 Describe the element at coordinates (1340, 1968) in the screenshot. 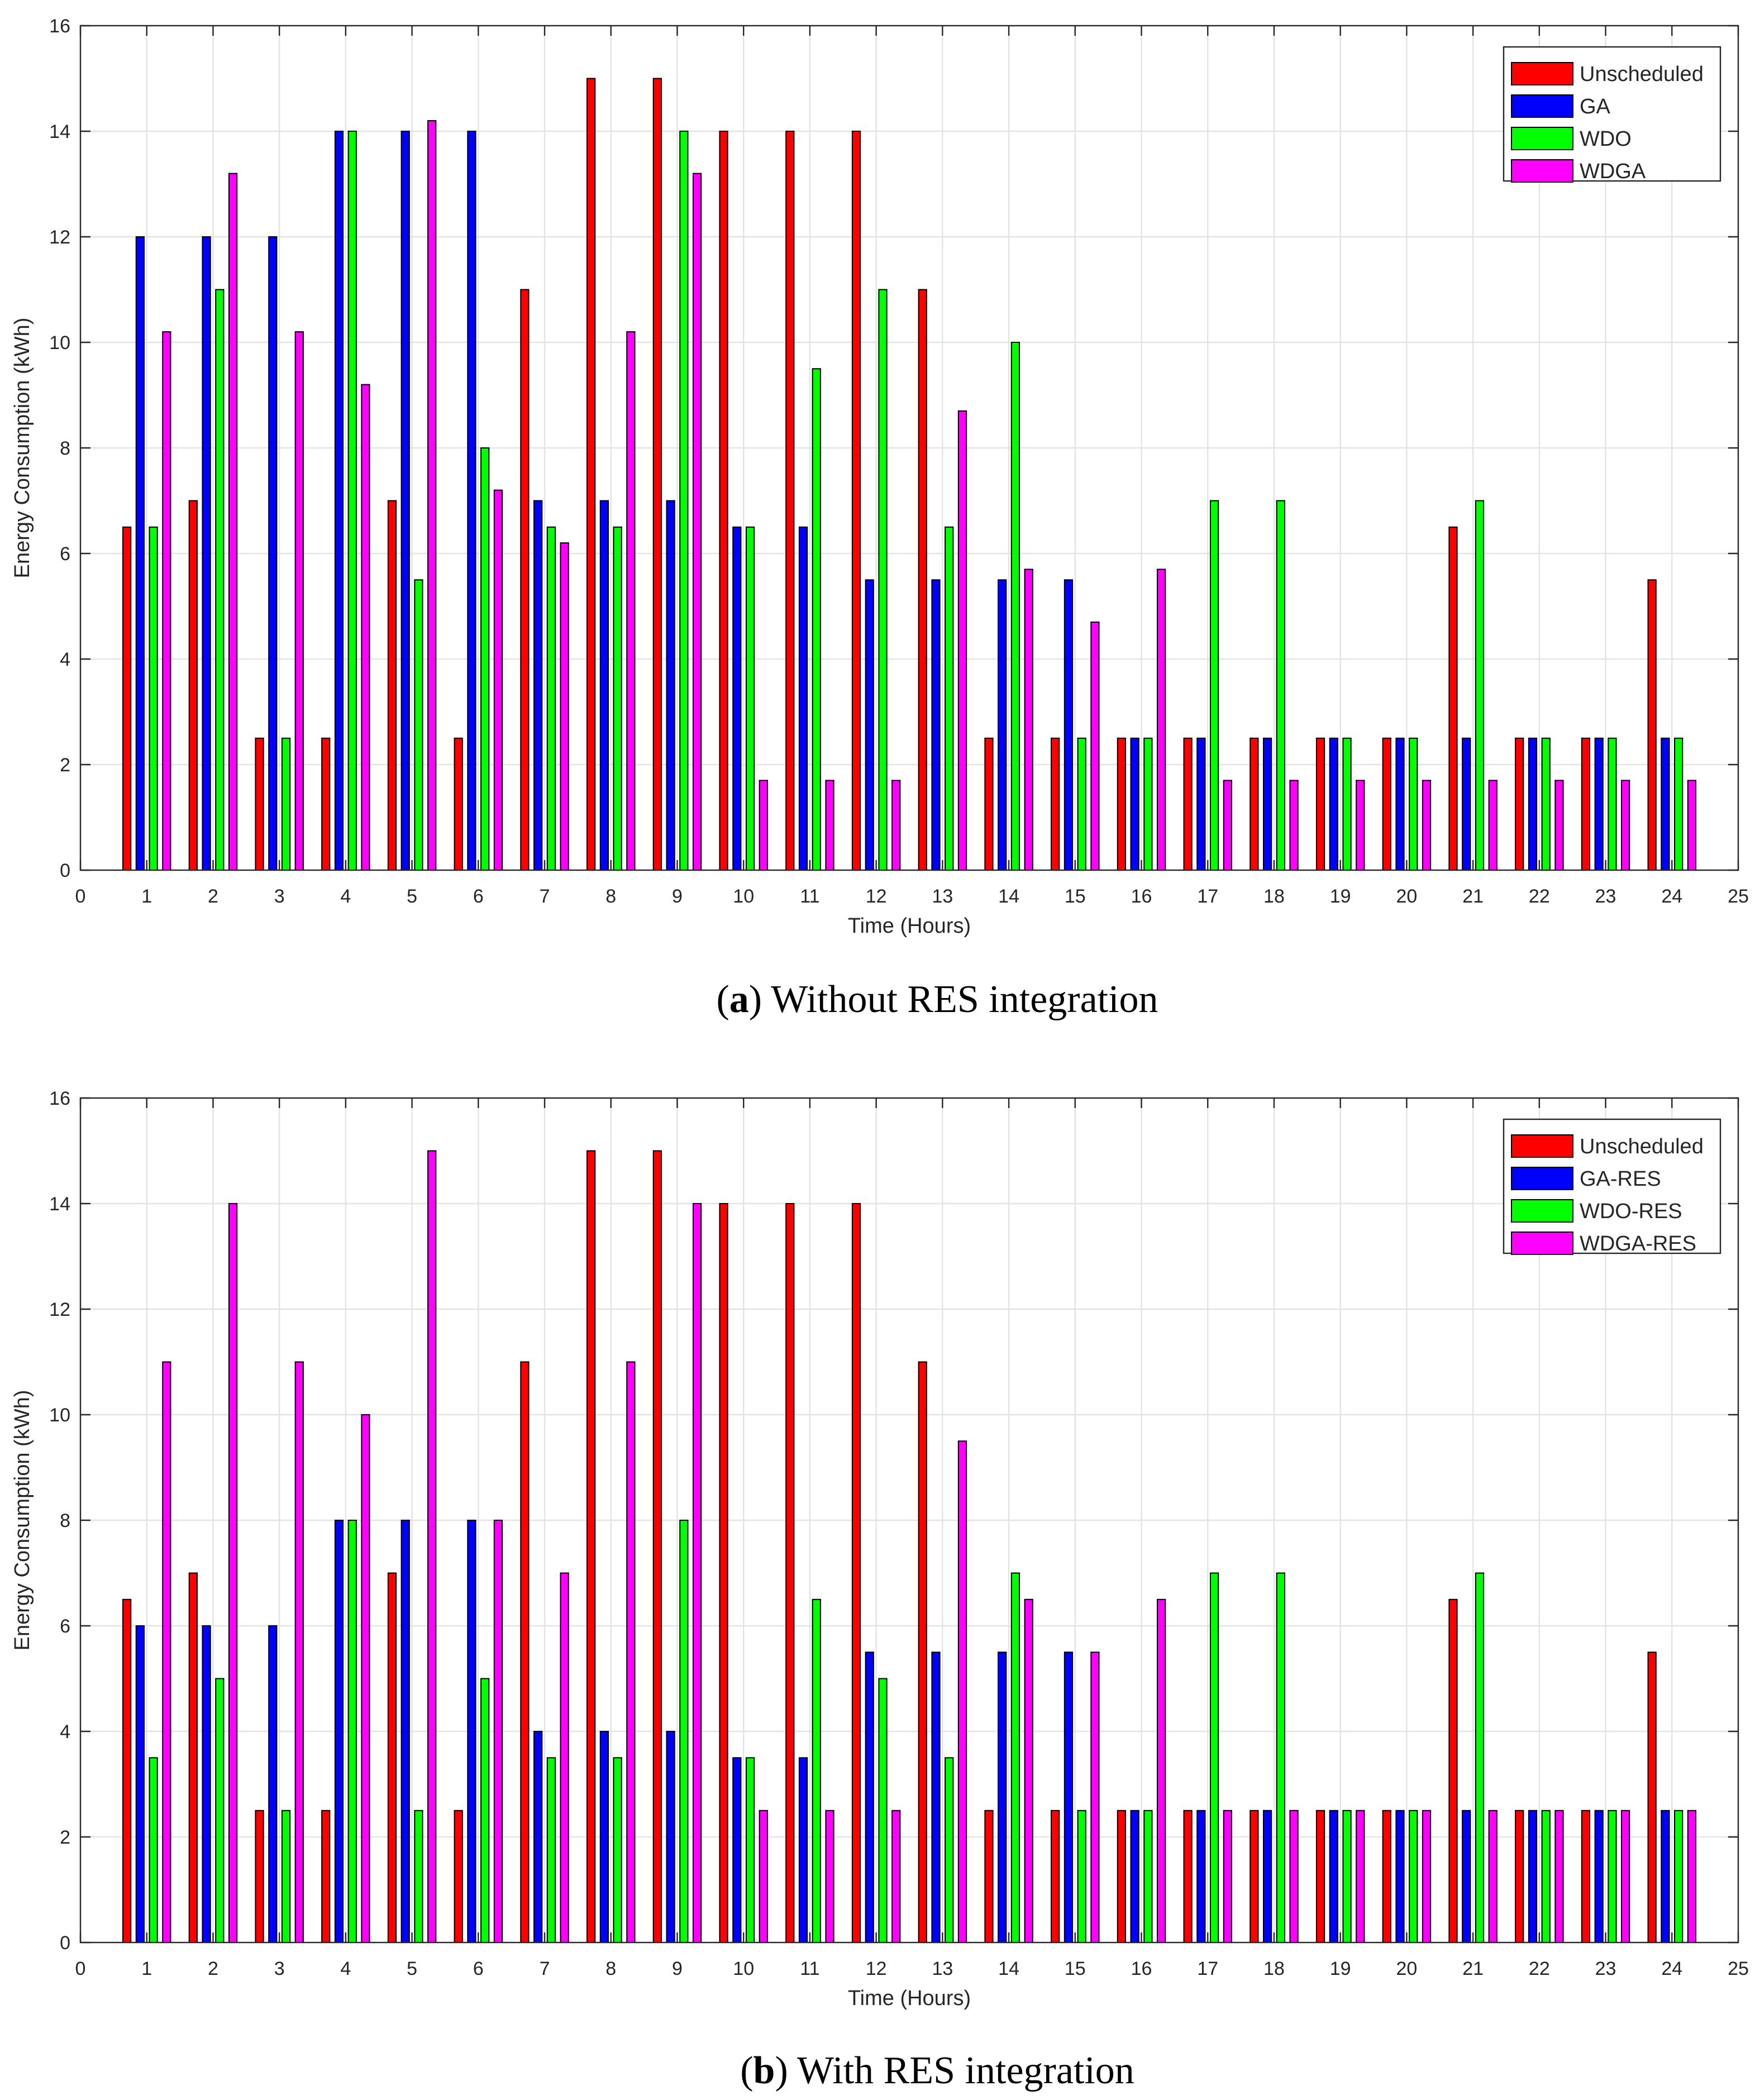

I see `x-tick-label: 19` at that location.